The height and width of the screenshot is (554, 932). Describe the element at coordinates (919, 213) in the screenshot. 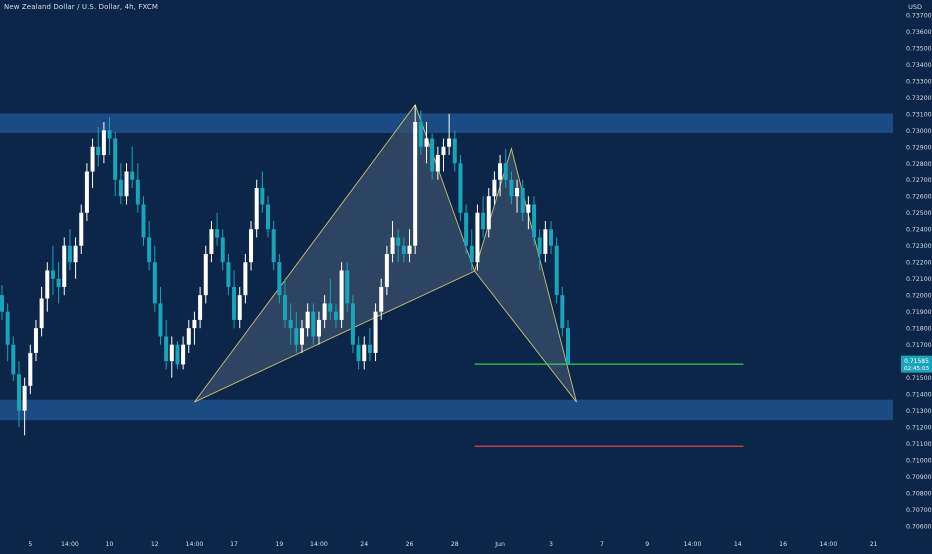

I see `price-tick-label: 0.72500` at that location.